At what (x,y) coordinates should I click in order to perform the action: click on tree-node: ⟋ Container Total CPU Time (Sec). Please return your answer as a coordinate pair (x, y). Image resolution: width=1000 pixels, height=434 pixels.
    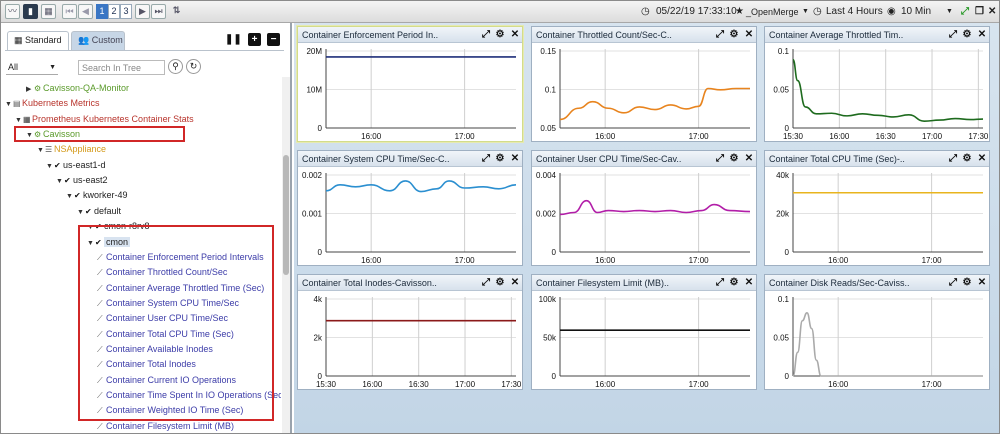
    Looking at the image, I should click on (165, 334).